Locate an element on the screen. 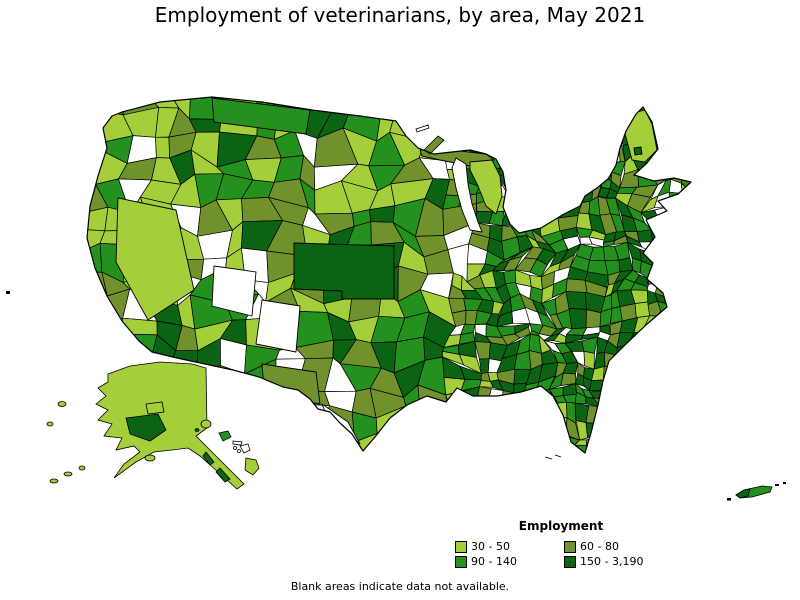 This screenshot has width=800, height=600. area-north-montana is located at coordinates (261, 116).